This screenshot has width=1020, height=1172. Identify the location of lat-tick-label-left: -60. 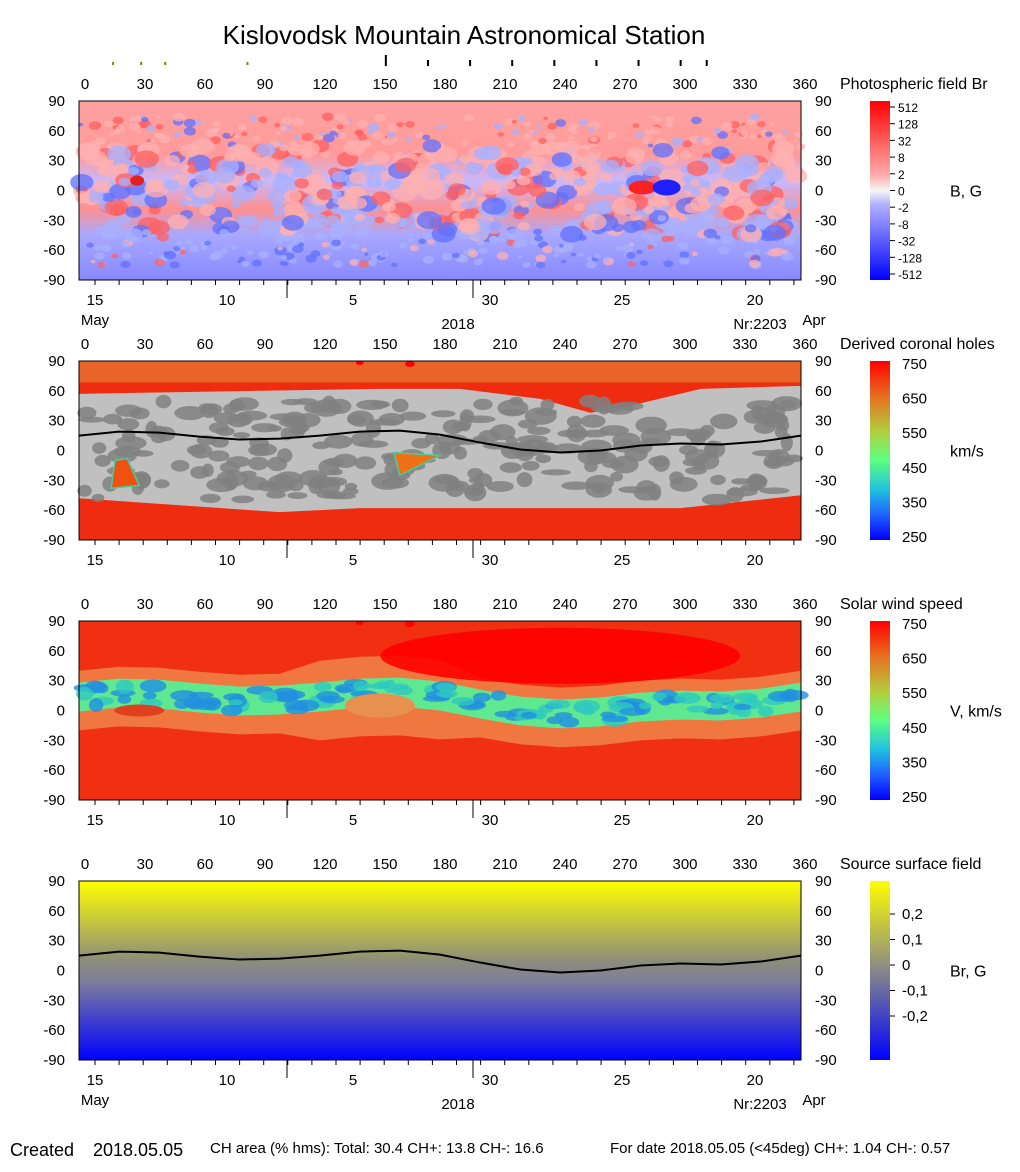
(54, 250).